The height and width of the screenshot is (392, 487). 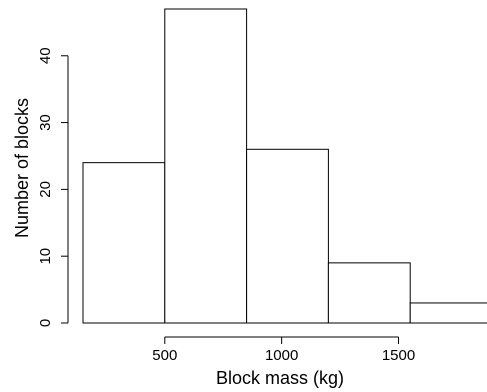 What do you see at coordinates (280, 378) in the screenshot?
I see `x-axis-title: Block mass (kg)` at bounding box center [280, 378].